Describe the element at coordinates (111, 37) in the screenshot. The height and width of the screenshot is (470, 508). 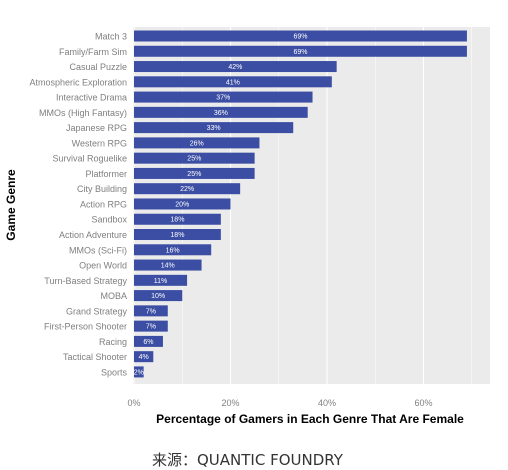
I see `category-label: Match 3` at that location.